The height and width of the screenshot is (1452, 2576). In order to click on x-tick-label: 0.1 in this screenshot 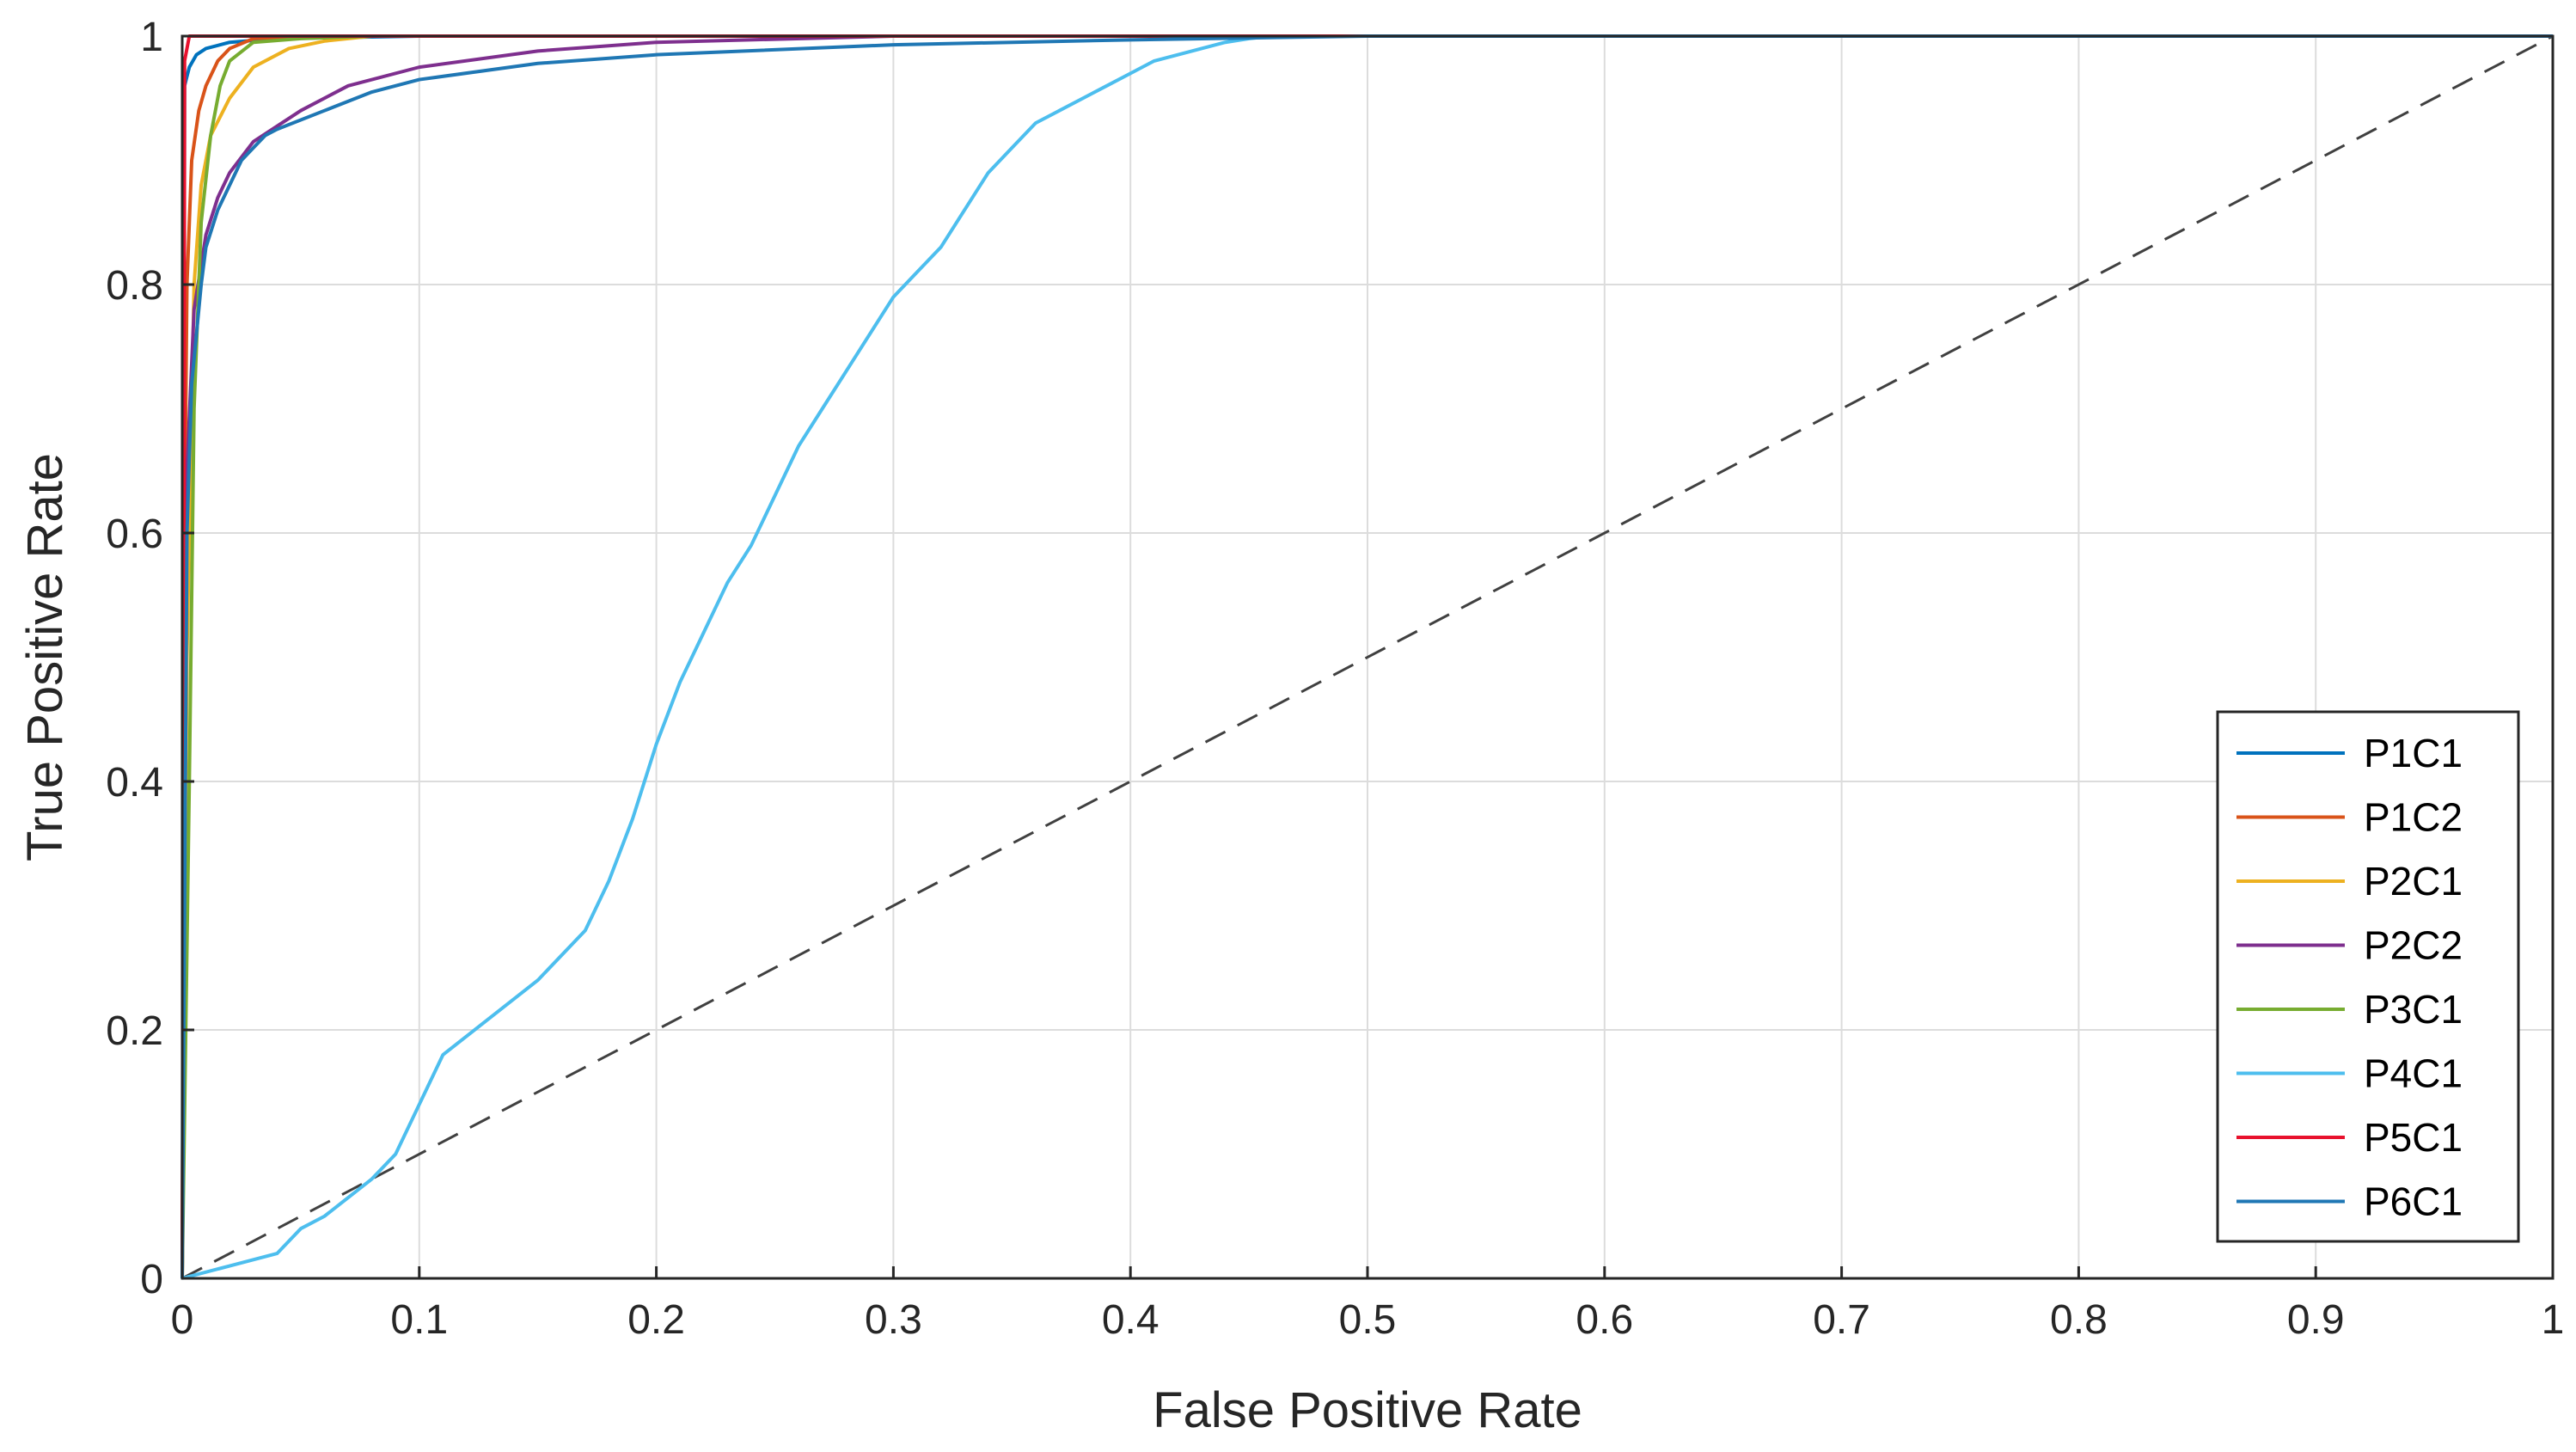, I will do `click(419, 1320)`.